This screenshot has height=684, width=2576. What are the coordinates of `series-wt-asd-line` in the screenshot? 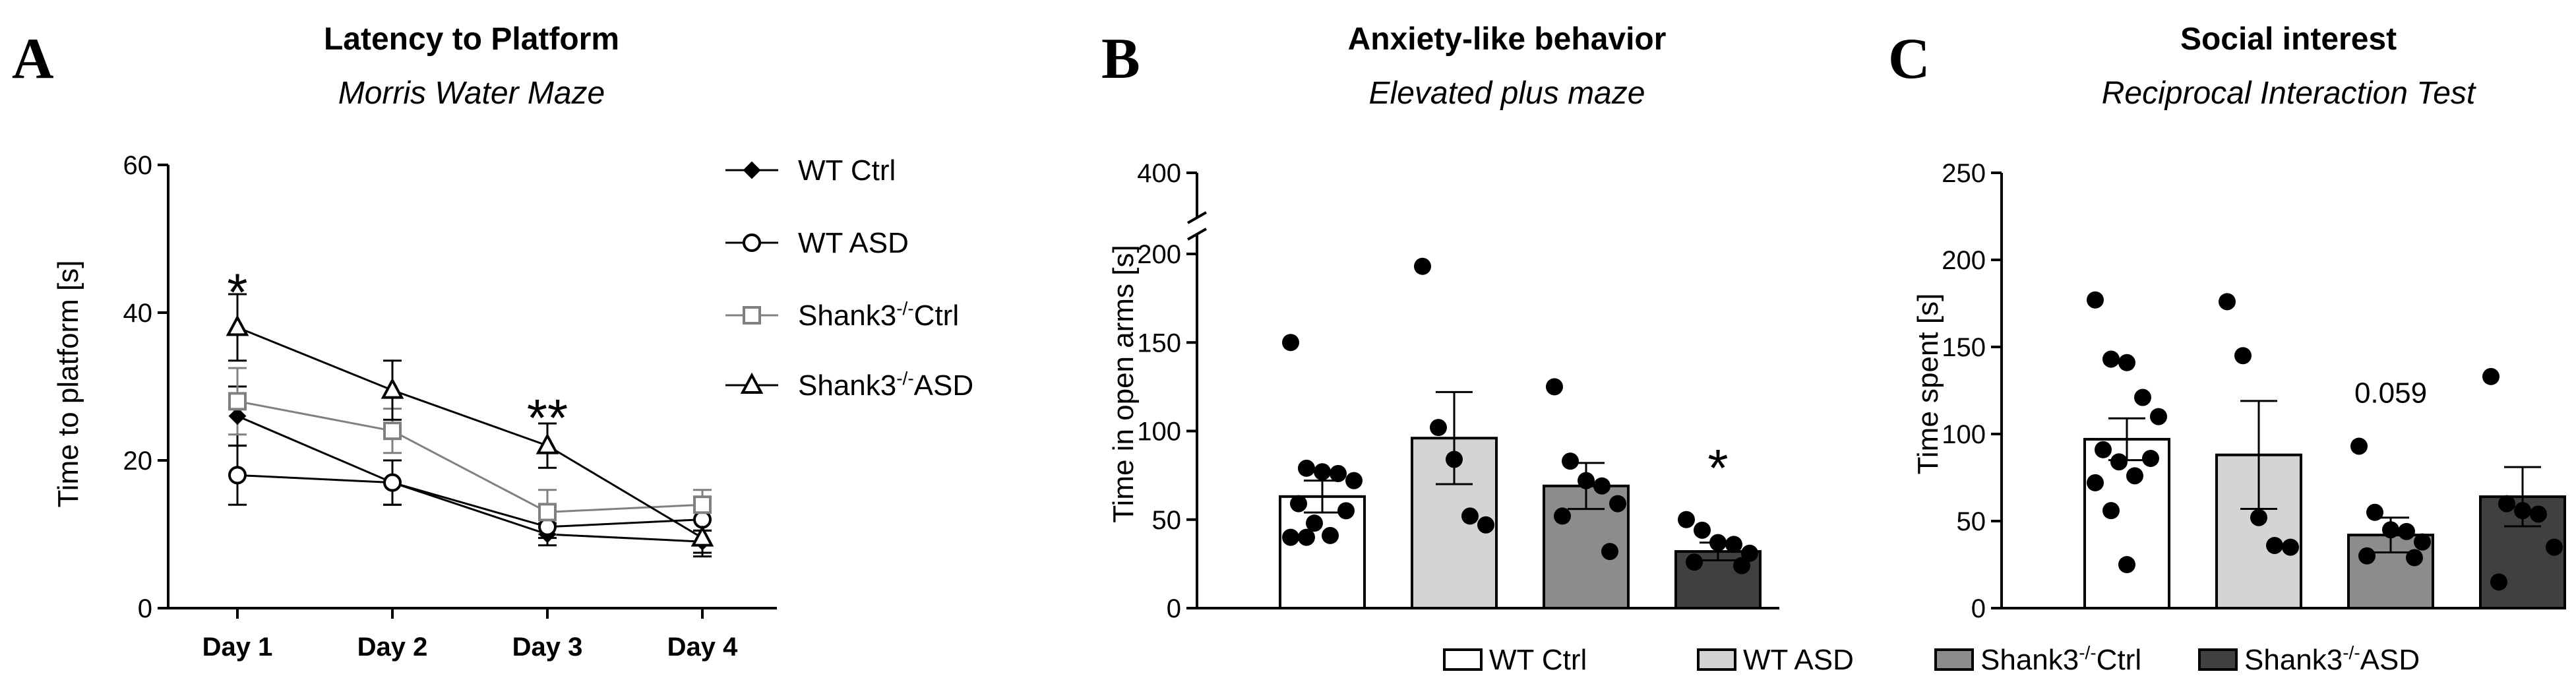 It's located at (470, 501).